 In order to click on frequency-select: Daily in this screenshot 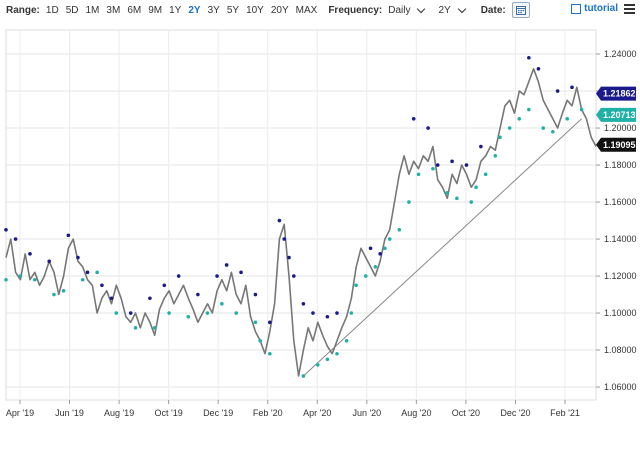, I will do `click(407, 10)`.